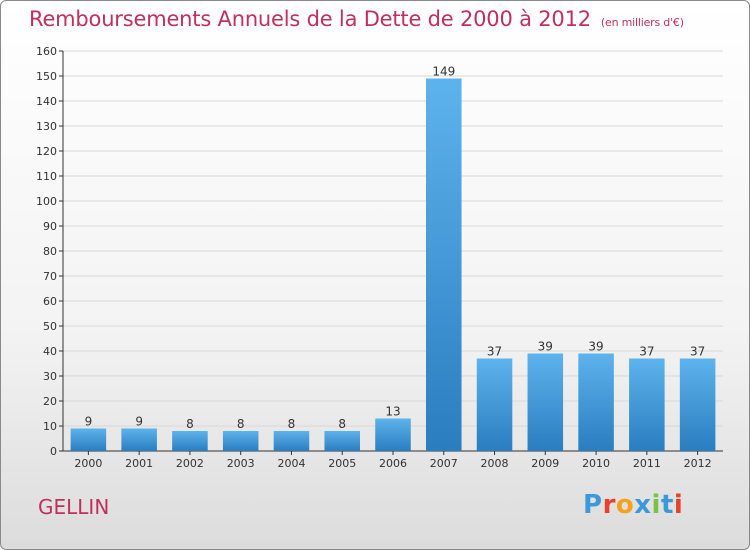  I want to click on logo-letter: t, so click(667, 505).